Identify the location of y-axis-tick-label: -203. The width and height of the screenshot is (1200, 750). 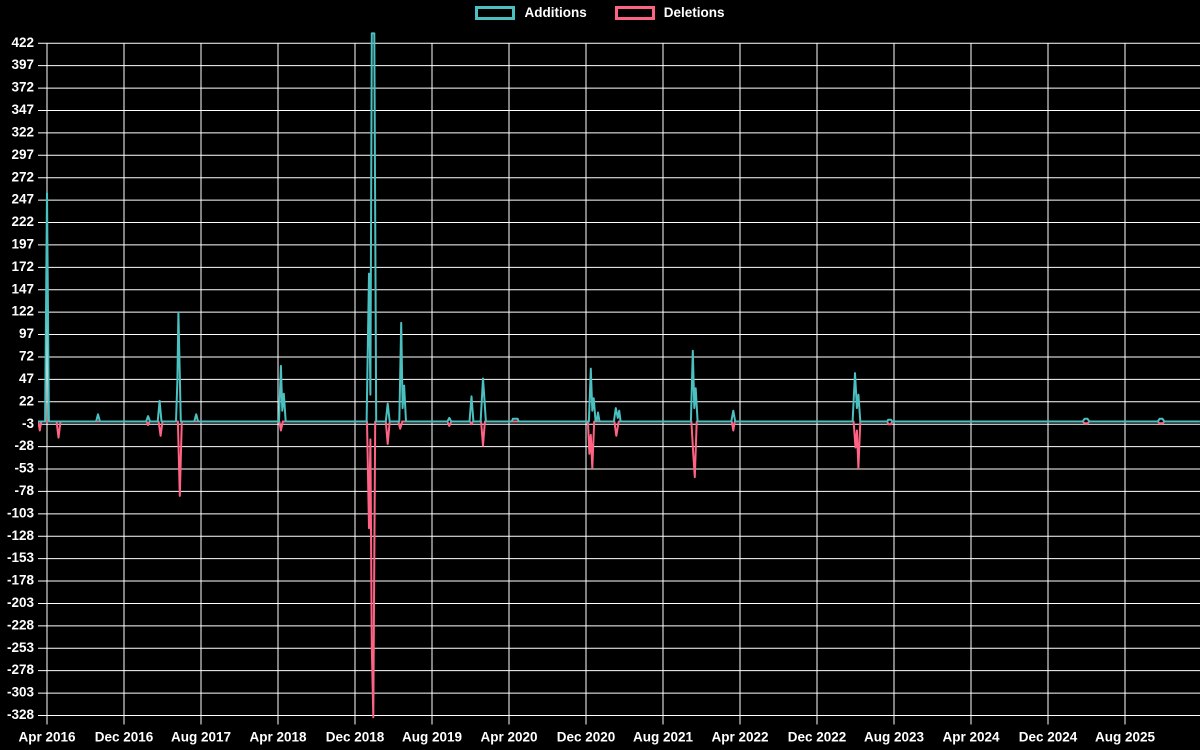
(21, 602).